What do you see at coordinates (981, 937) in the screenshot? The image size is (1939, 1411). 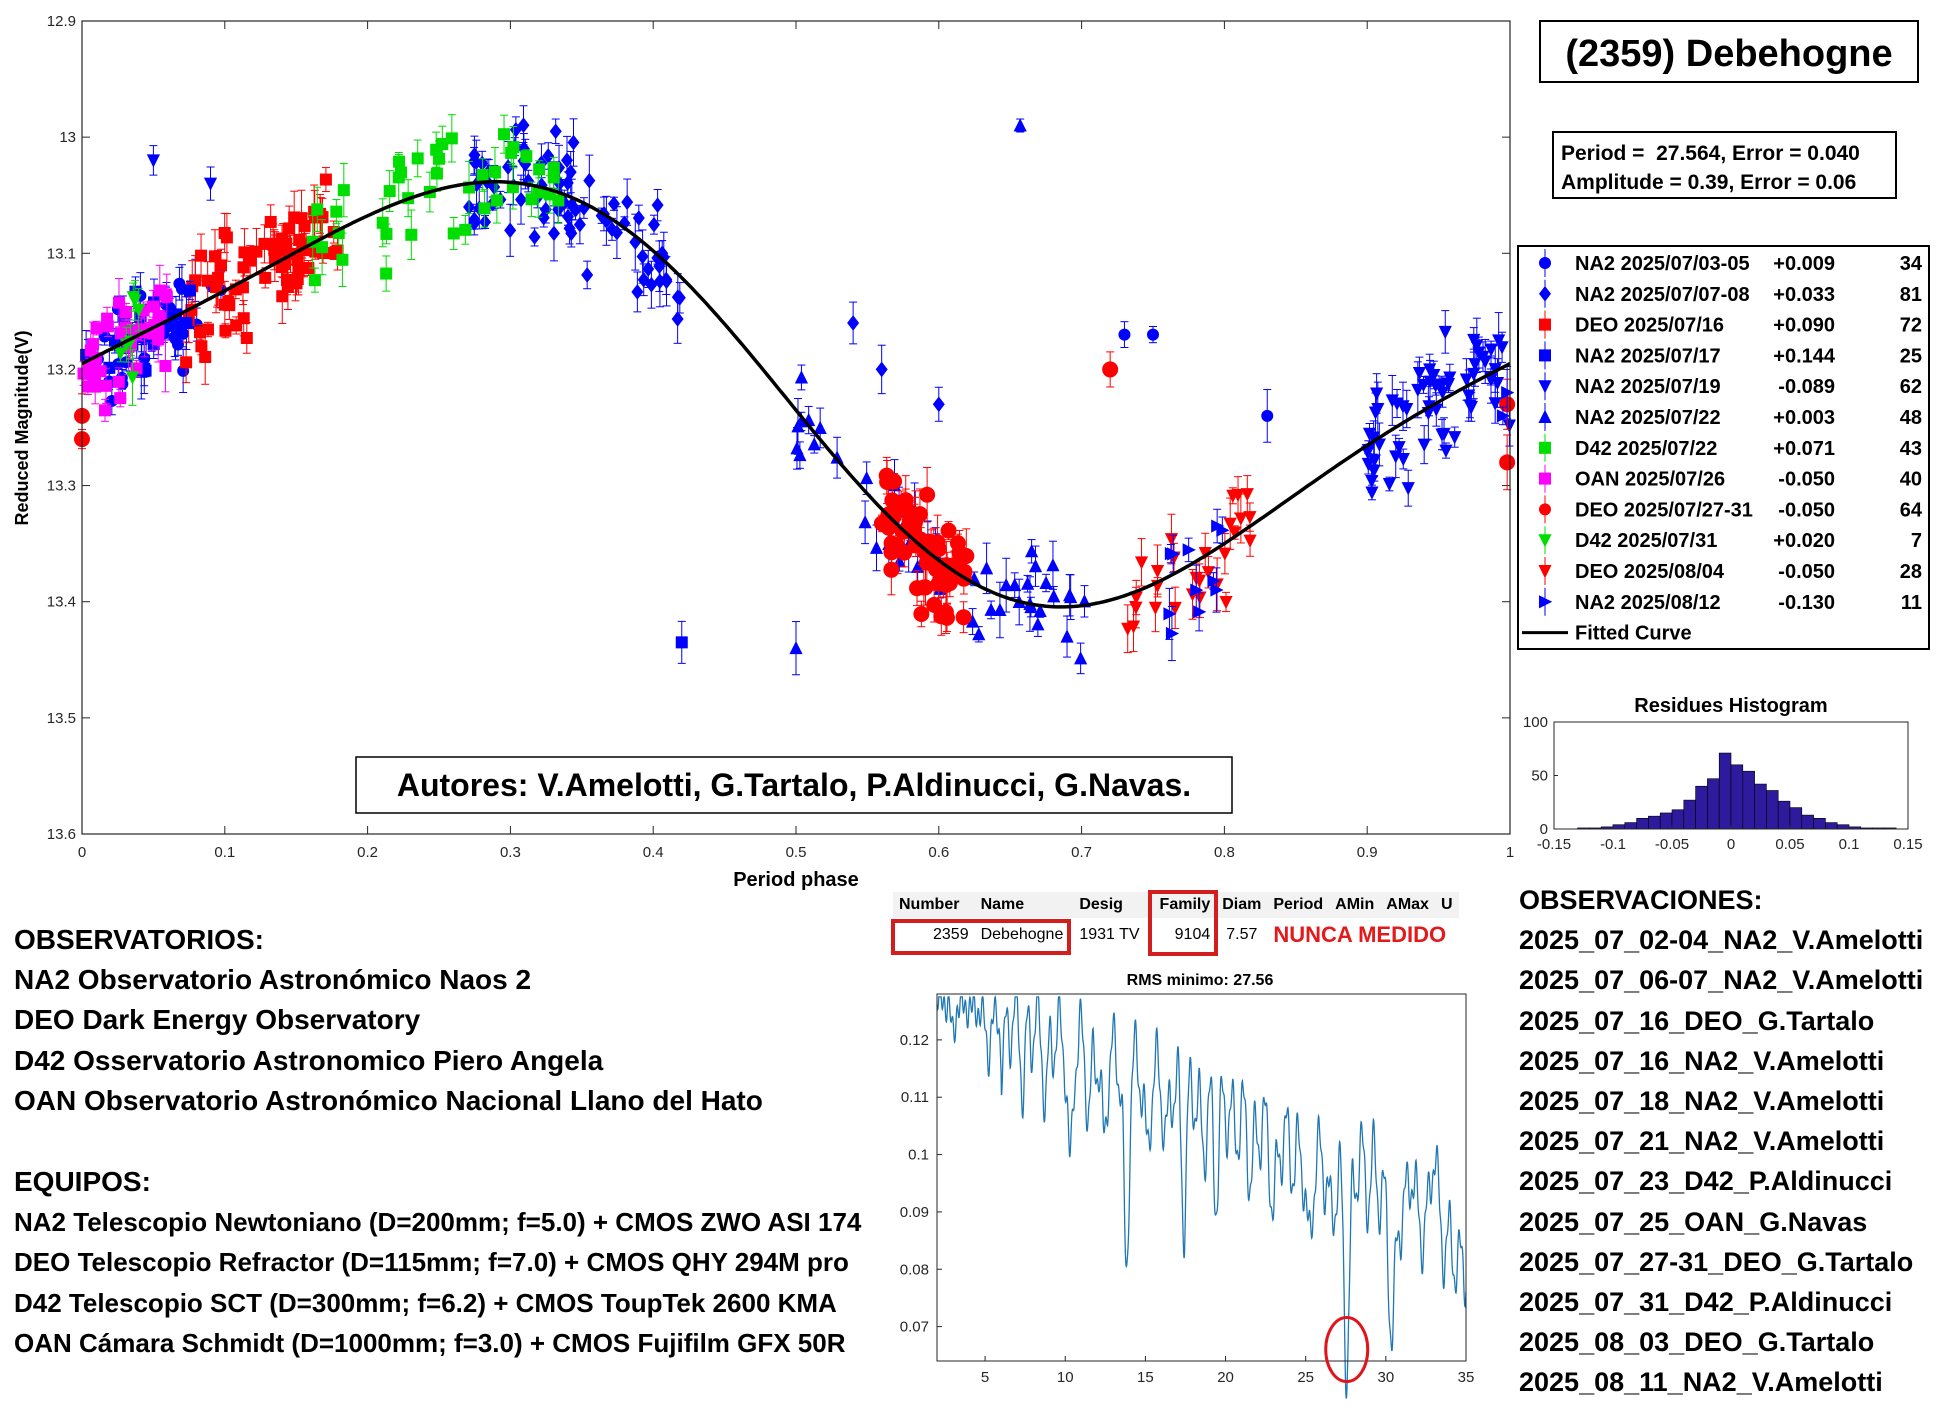 I see `highlight-number-name` at bounding box center [981, 937].